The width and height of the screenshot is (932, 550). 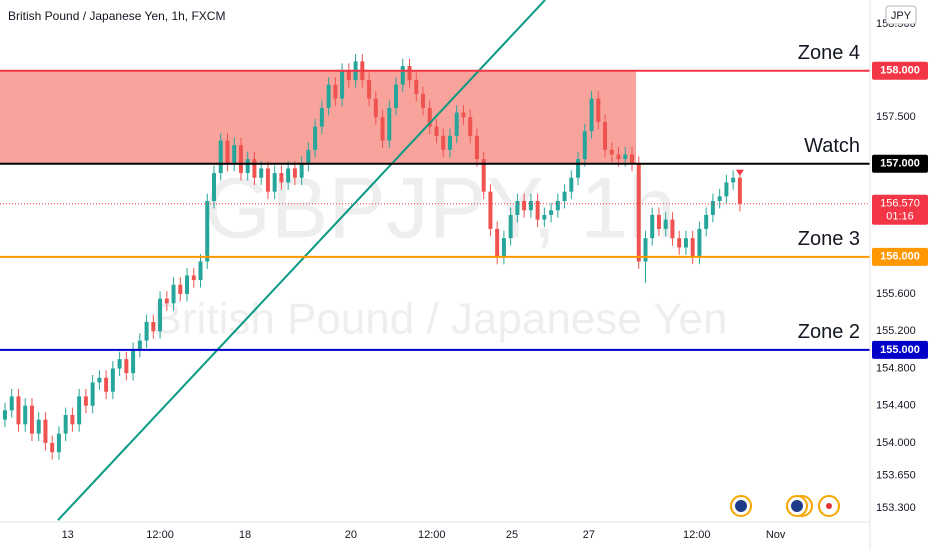 What do you see at coordinates (896, 508) in the screenshot?
I see `y-tick-label: 153.300` at bounding box center [896, 508].